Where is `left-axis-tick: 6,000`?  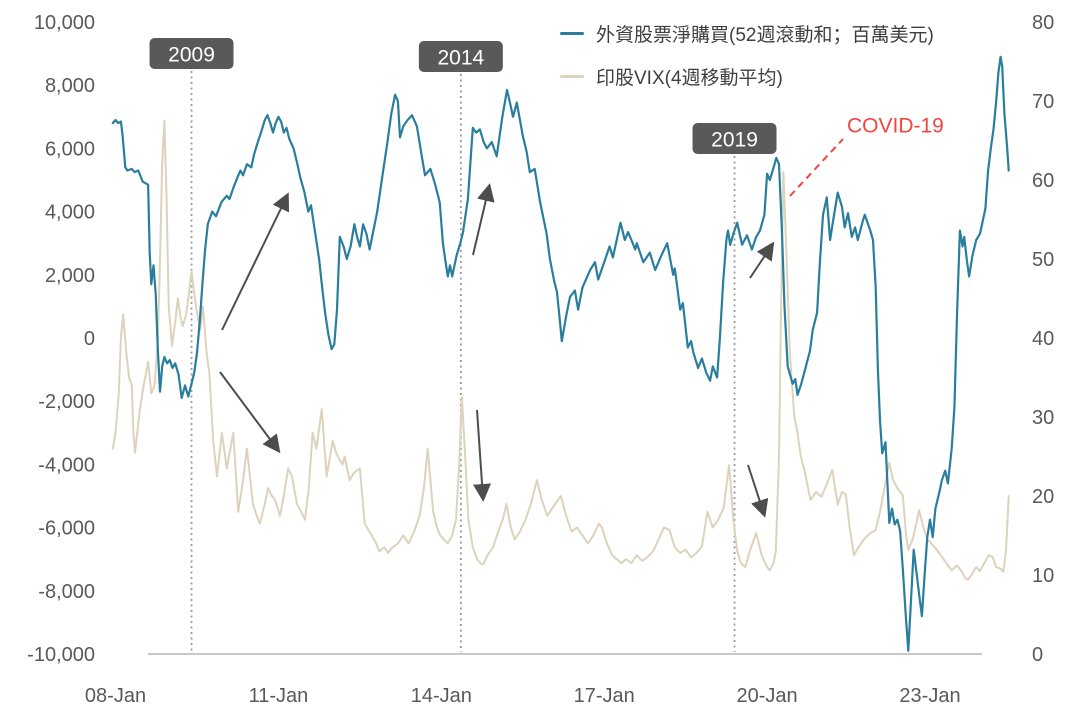 left-axis-tick: 6,000 is located at coordinates (70, 149).